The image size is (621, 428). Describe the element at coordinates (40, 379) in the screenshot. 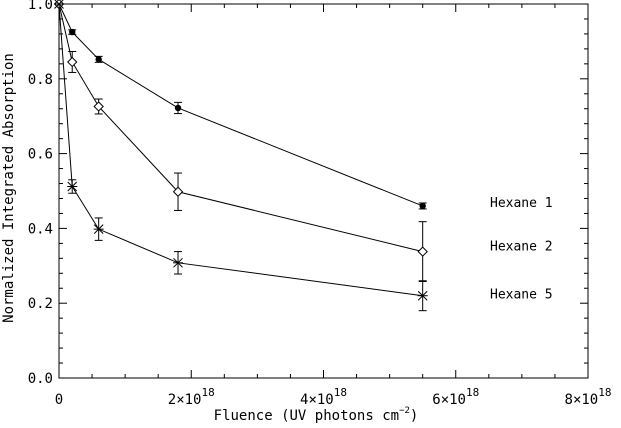

I see `y-tick-label: 0.0` at that location.